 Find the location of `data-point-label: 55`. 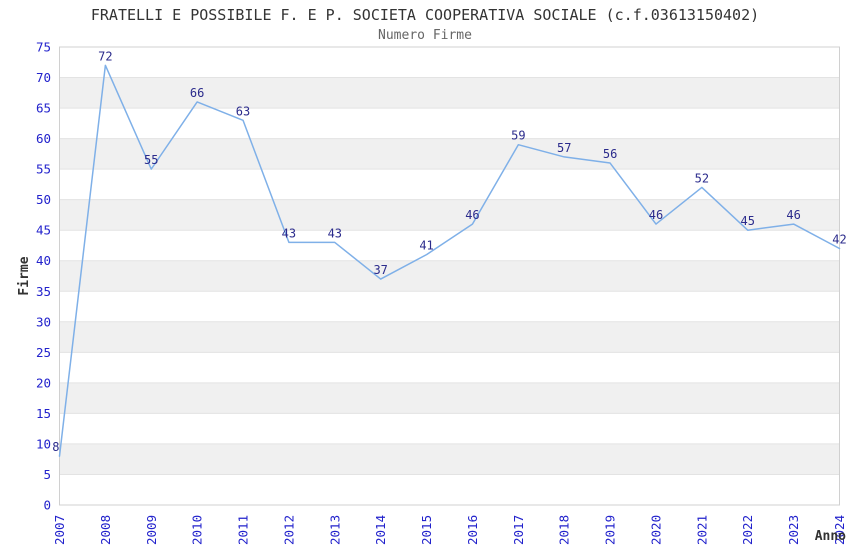

data-point-label: 55 is located at coordinates (151, 160).